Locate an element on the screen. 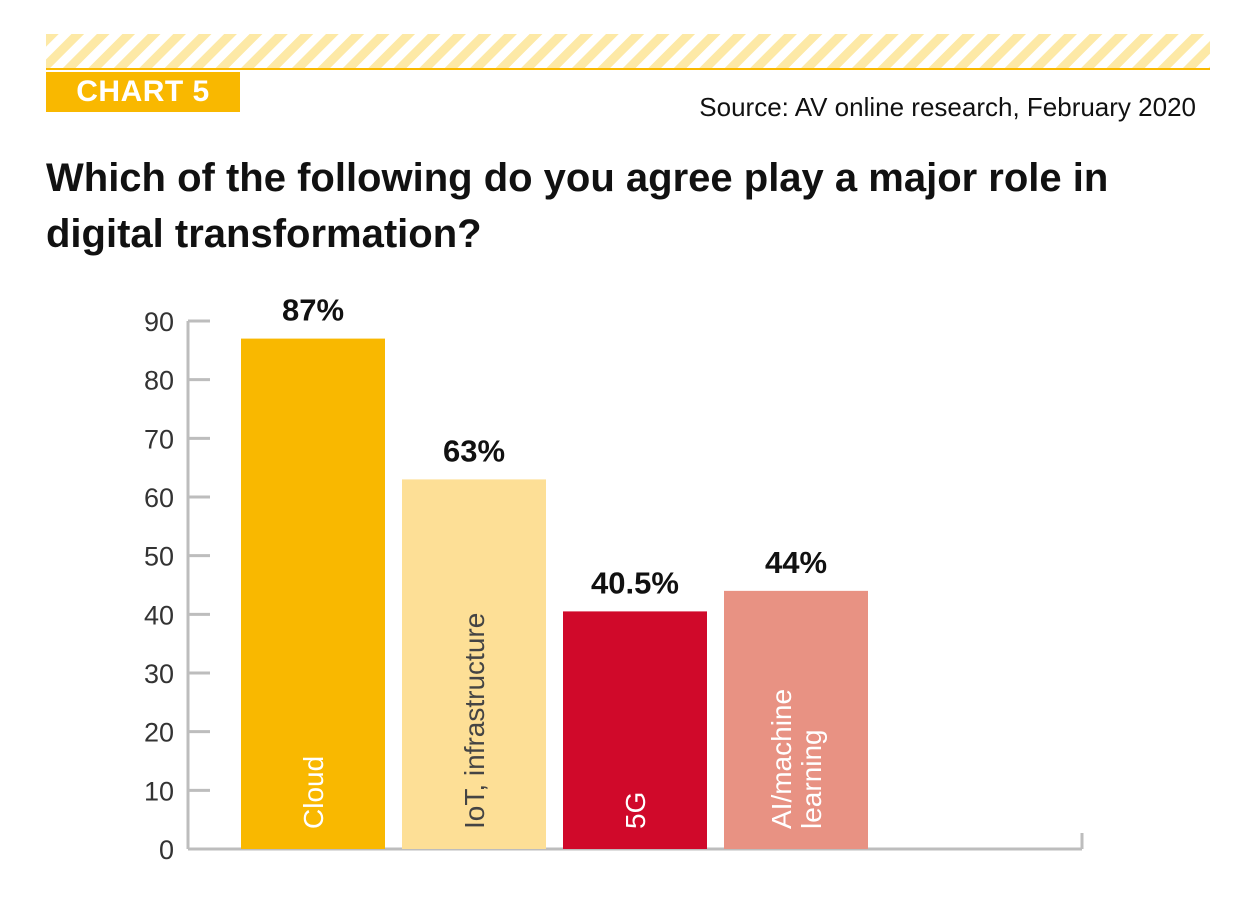 The height and width of the screenshot is (898, 1240). category-label-3: 5G is located at coordinates (635, 810).